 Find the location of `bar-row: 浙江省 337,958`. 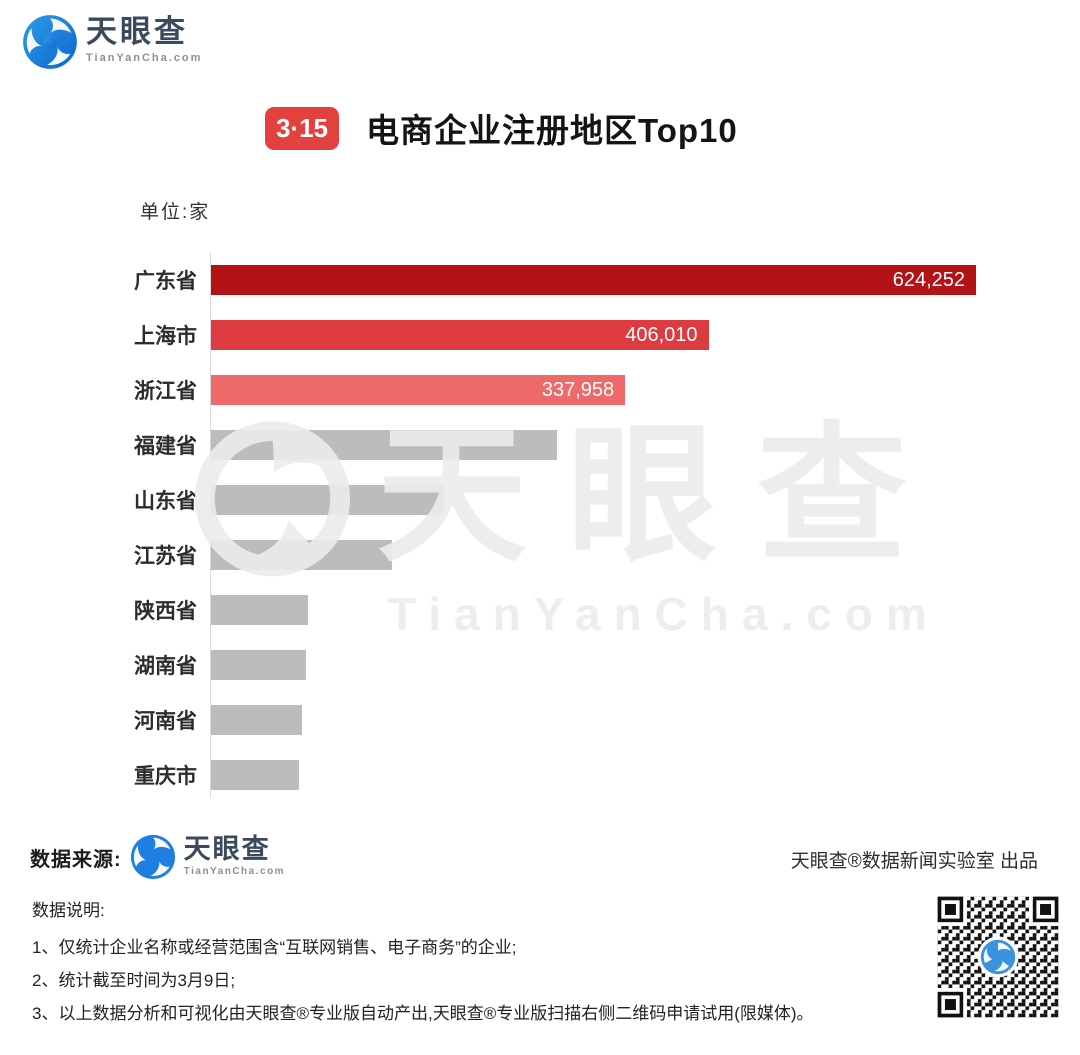

bar-row: 浙江省 337,958 is located at coordinates (540, 390).